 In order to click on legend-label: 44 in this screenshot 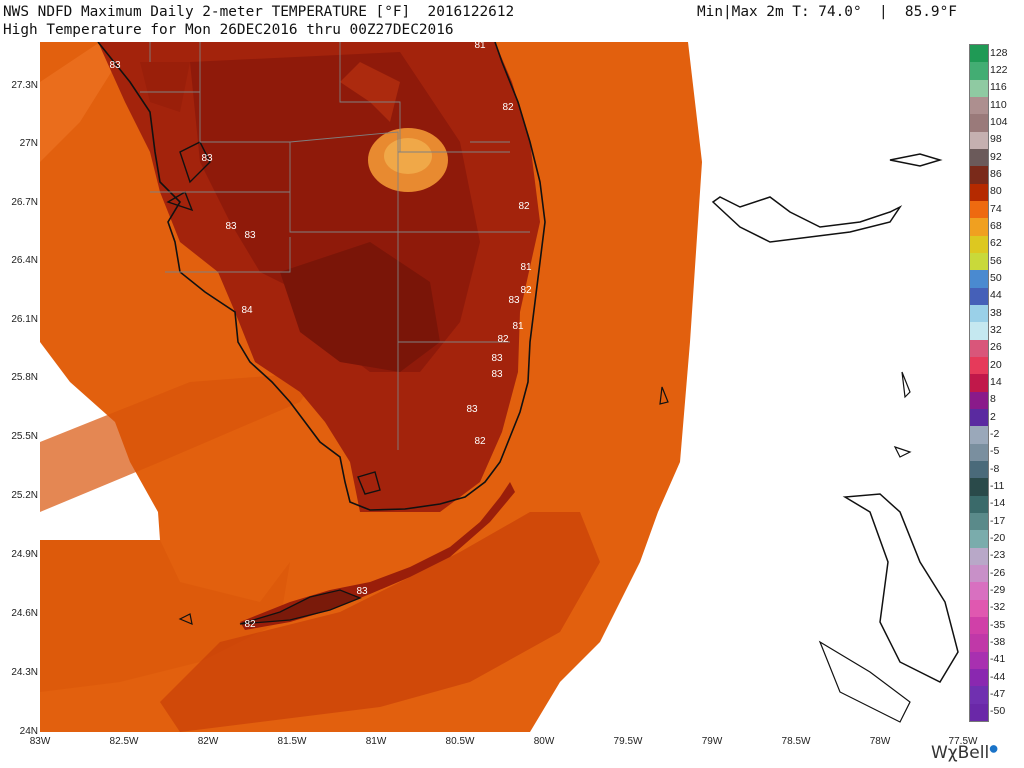, I will do `click(996, 295)`.